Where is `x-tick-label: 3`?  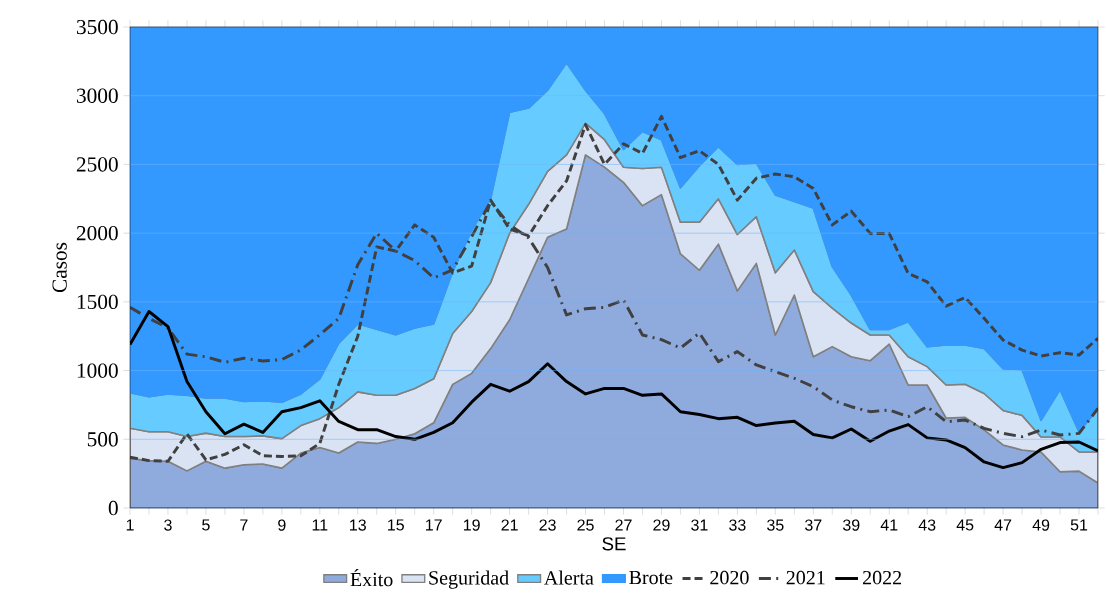
x-tick-label: 3 is located at coordinates (168, 525).